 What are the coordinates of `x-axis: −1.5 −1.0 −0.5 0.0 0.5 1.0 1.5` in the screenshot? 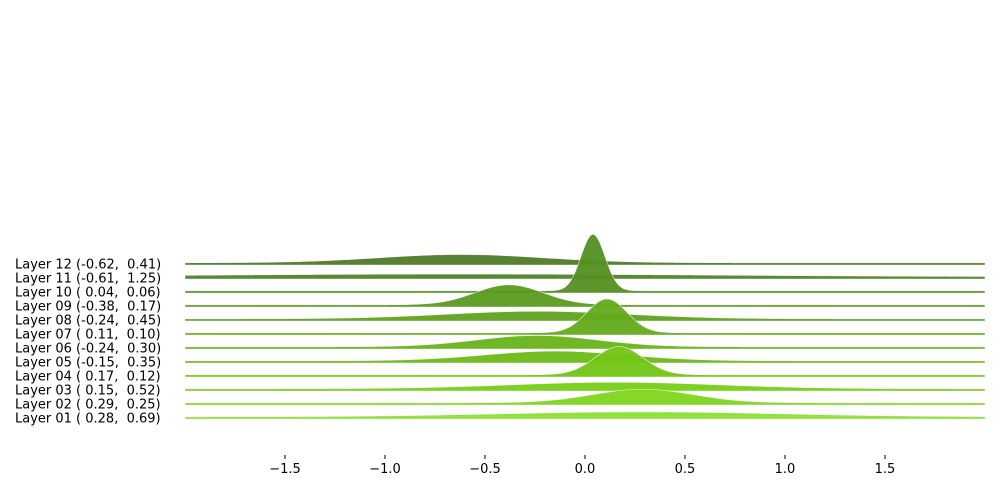 It's located at (582, 466).